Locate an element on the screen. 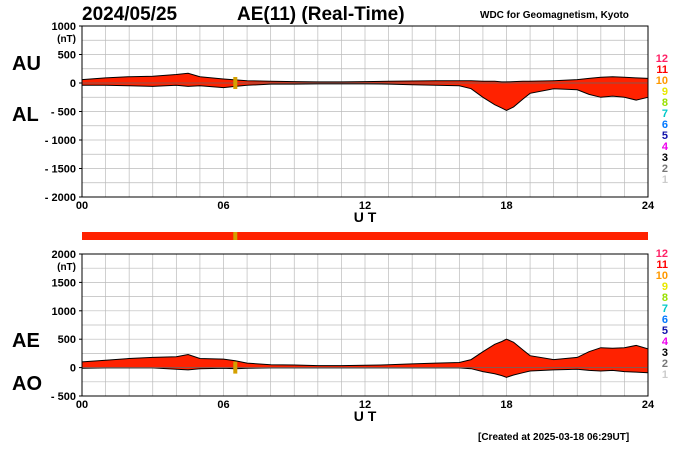 This screenshot has height=450, width=700. series-label-ae: AE is located at coordinates (26, 341).